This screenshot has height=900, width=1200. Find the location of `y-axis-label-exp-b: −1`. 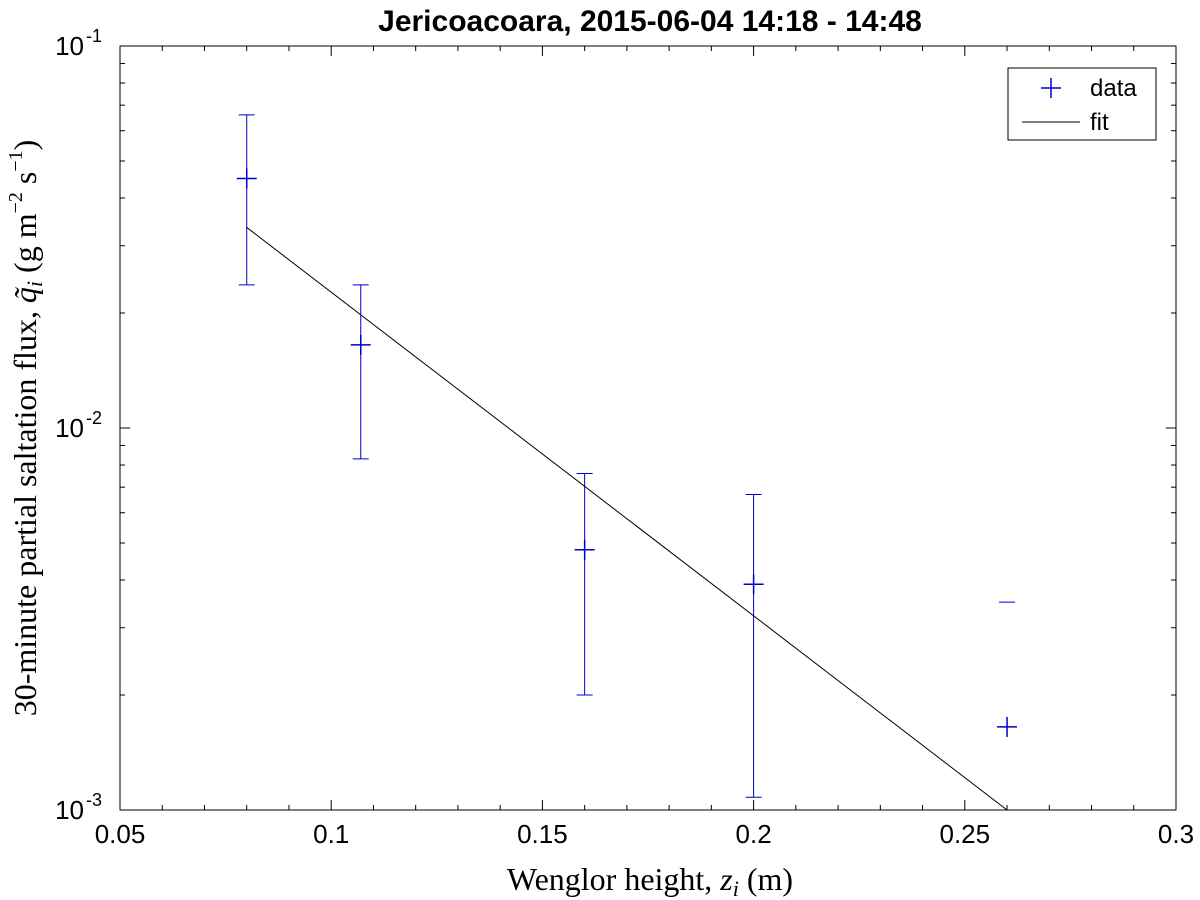

y-axis-label-exp-b: −1 is located at coordinates (16, 160).